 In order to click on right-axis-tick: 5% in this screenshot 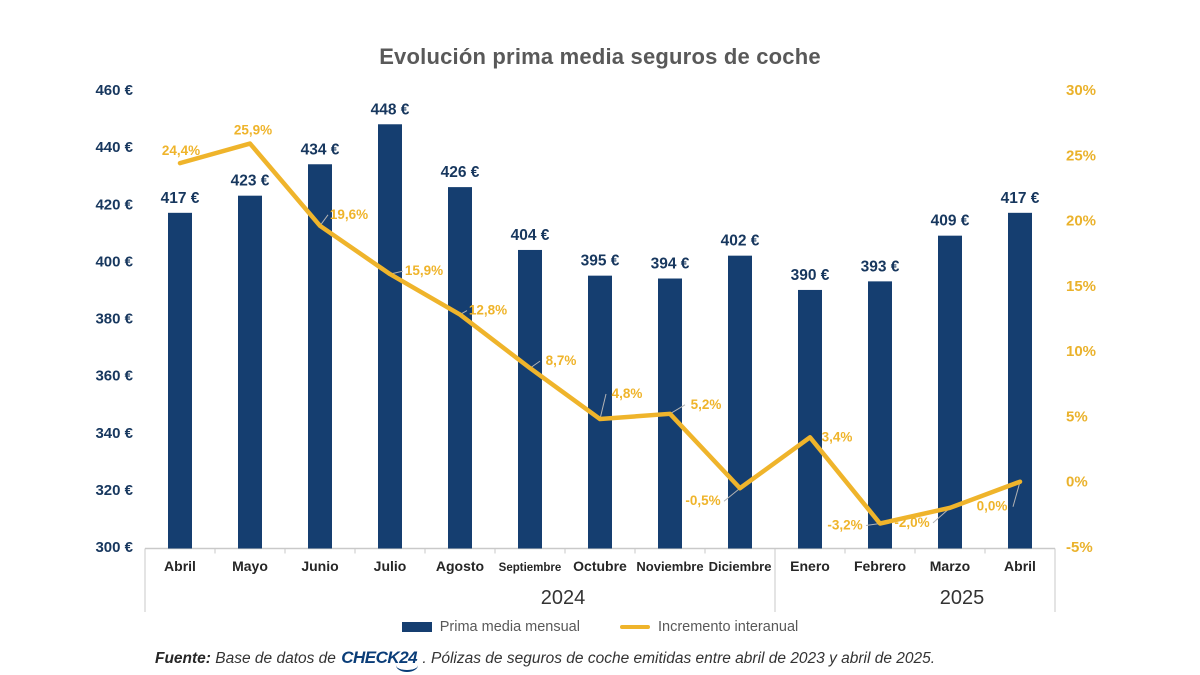, I will do `click(1077, 416)`.